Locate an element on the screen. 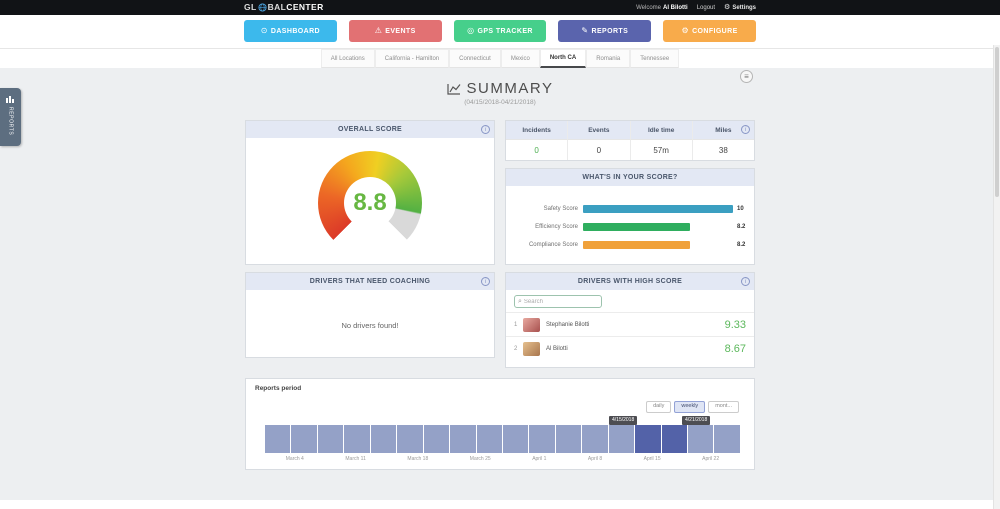 The height and width of the screenshot is (509, 1000). card-header: WHAT'S IN YOUR SCORE? is located at coordinates (630, 177).